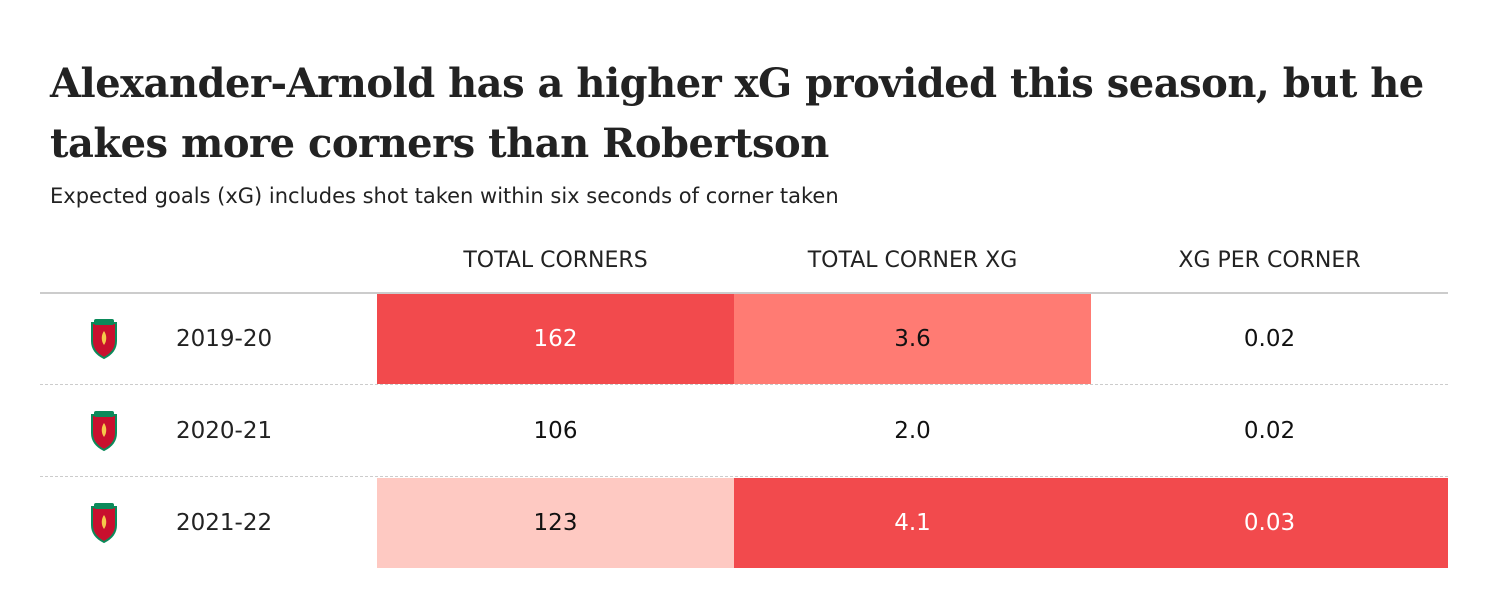 This screenshot has height=612, width=1488. What do you see at coordinates (555, 339) in the screenshot?
I see `cell: 162` at bounding box center [555, 339].